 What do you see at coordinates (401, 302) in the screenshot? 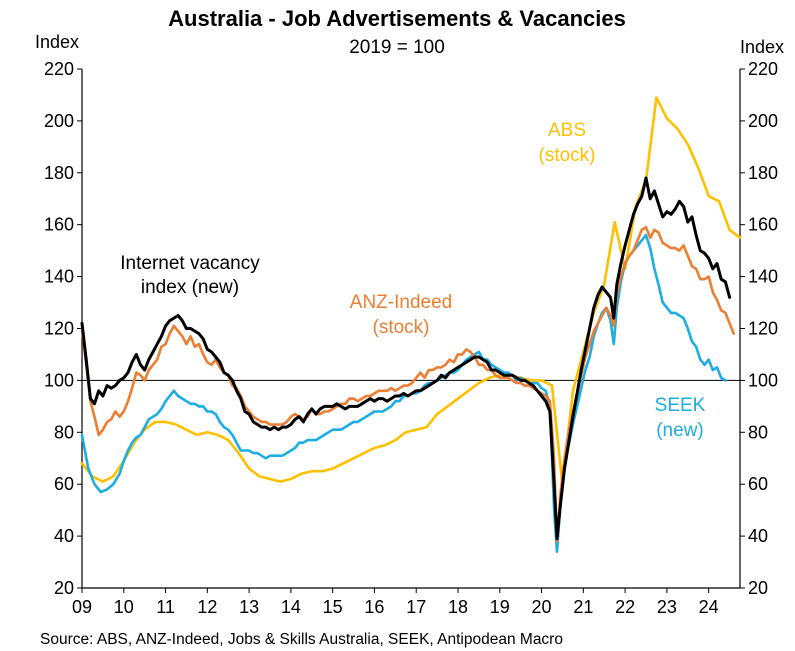
I see `annotation-anz-indeed-line-1: ANZ-Indeed` at bounding box center [401, 302].